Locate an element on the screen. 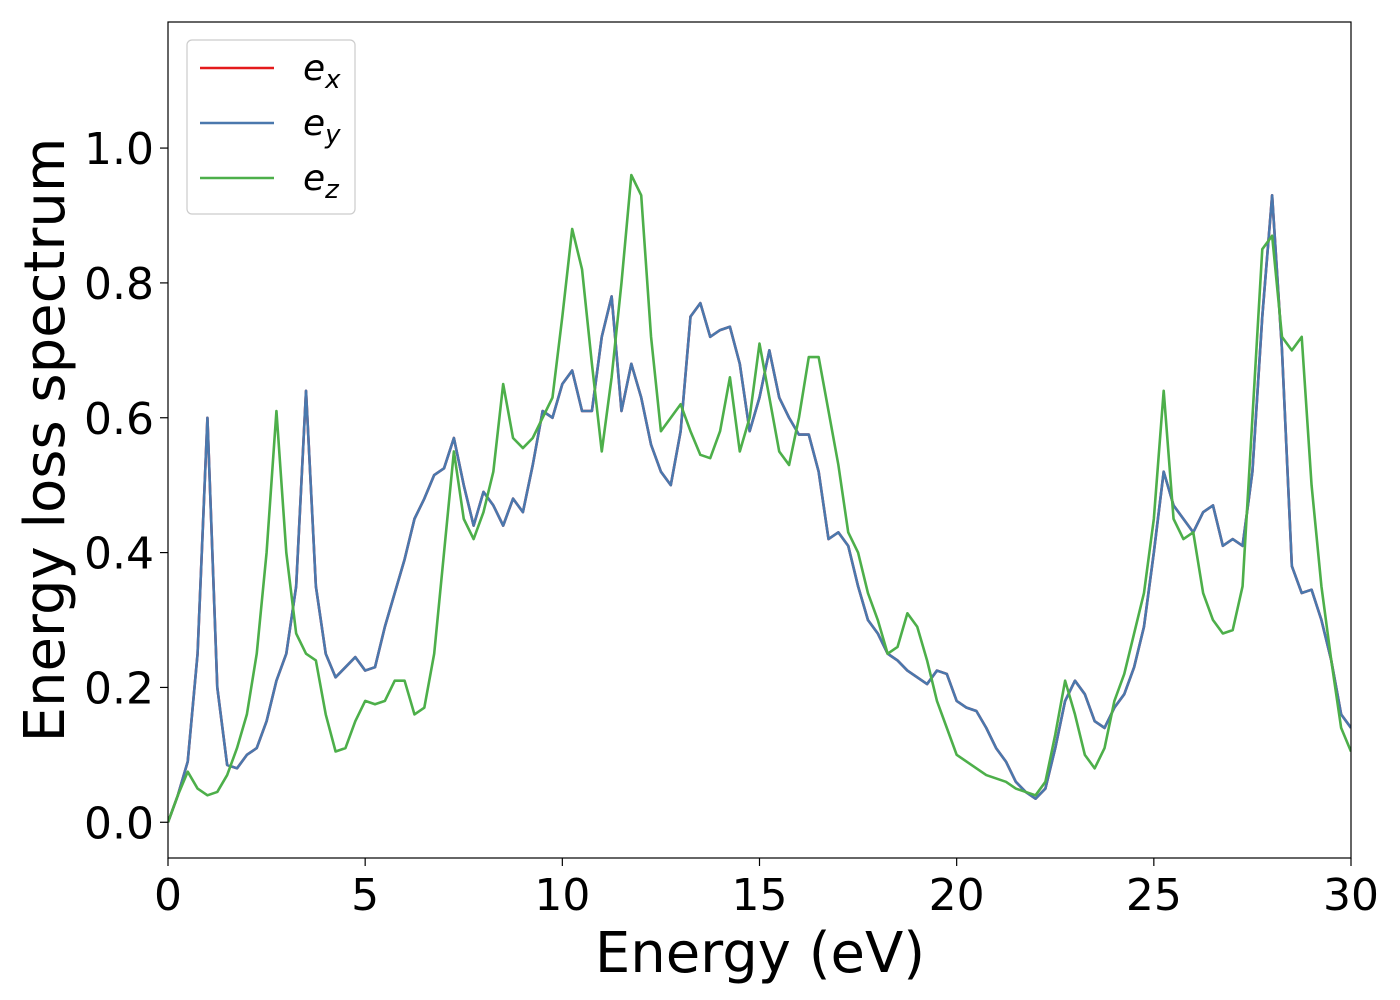 Image resolution: width=1400 pixels, height=1000 pixels. y-tick-label: 0.4 is located at coordinates (119, 554).